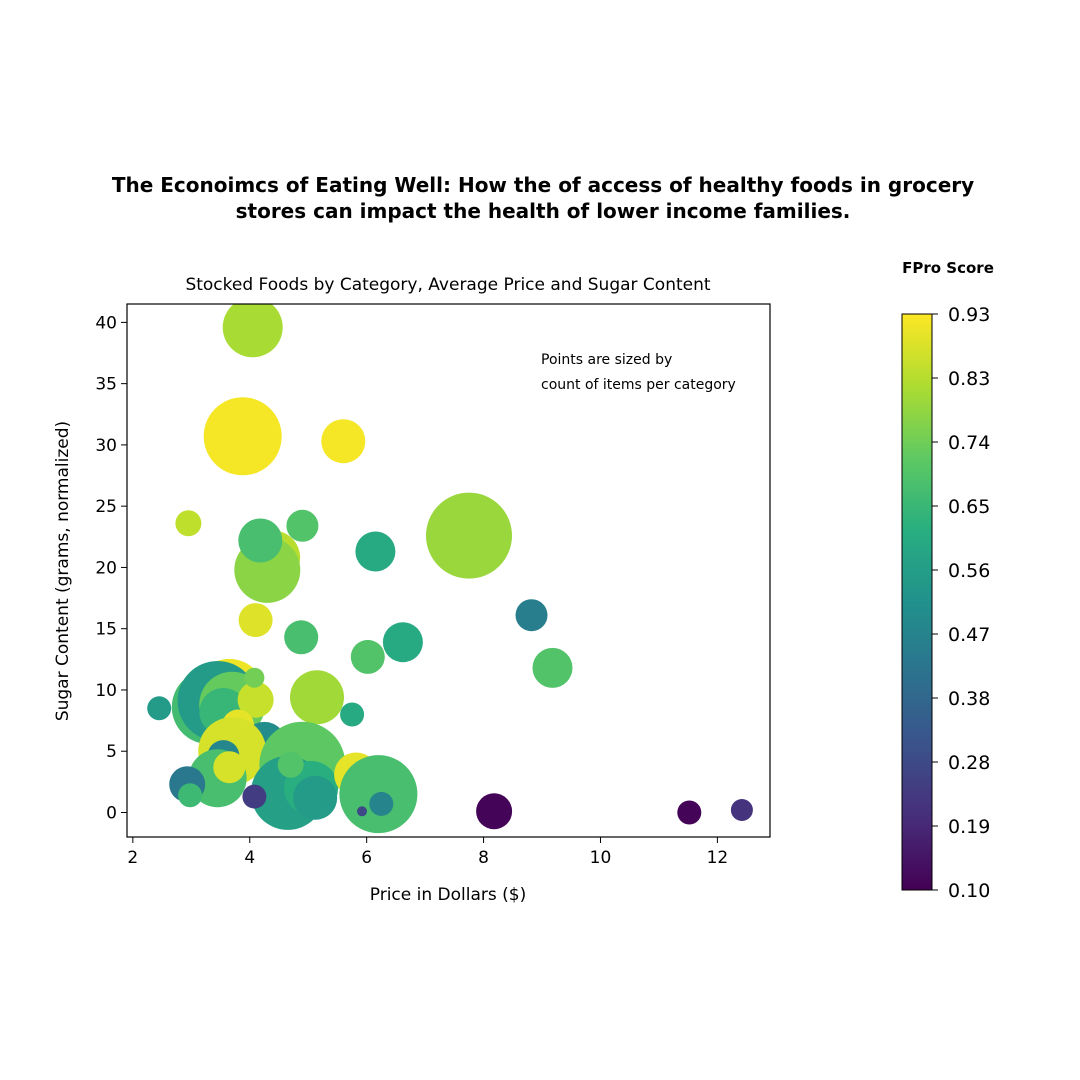 This screenshot has width=1080, height=1080. I want to click on colorbar-tick-label: 0.74, so click(969, 443).